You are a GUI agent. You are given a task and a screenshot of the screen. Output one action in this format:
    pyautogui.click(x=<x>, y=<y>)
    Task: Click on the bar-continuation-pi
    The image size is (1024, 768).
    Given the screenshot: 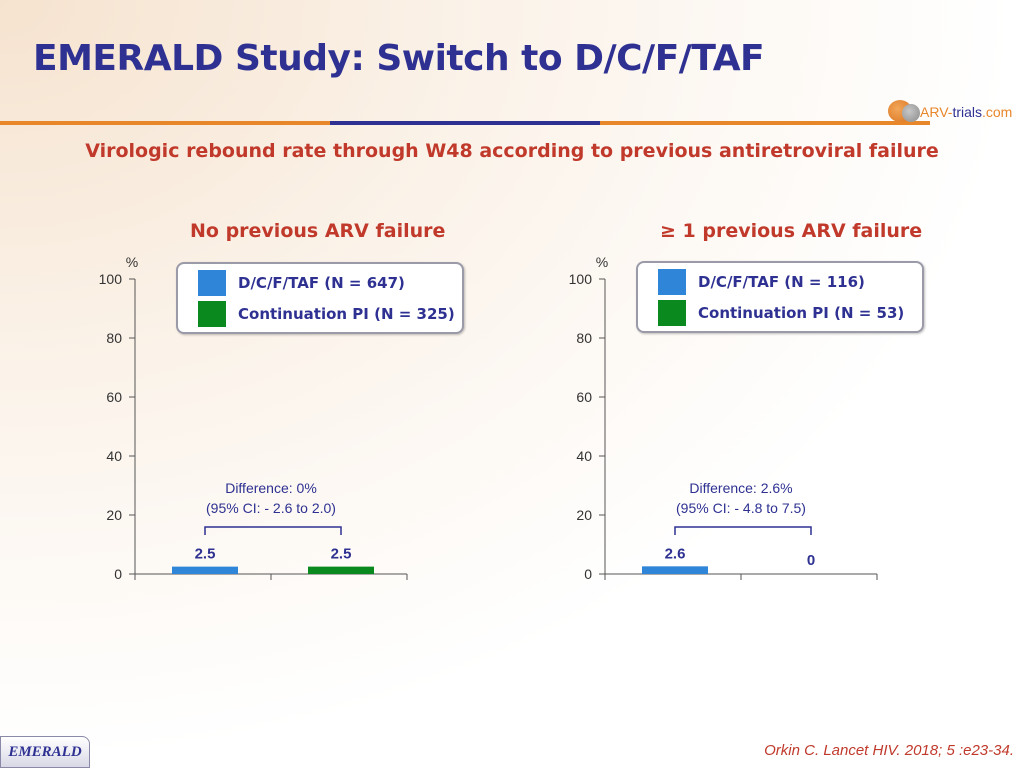 What is the action you would take?
    pyautogui.click(x=341, y=570)
    